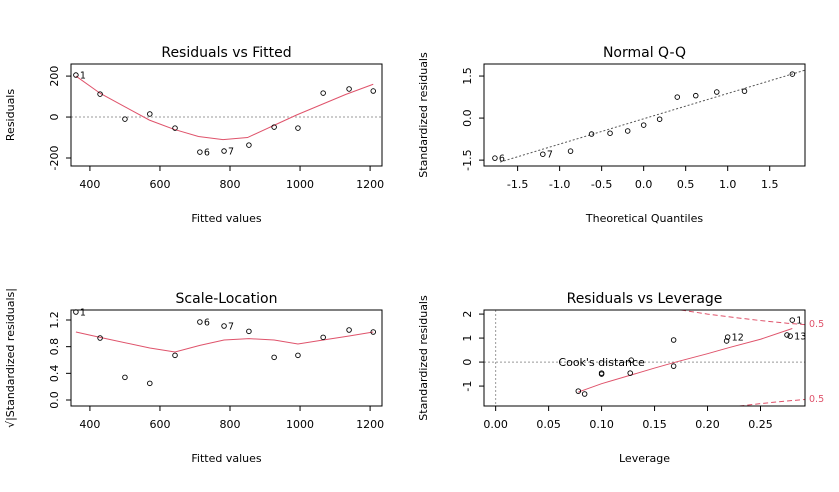  What do you see at coordinates (467, 338) in the screenshot?
I see `y-tick-label: 1` at bounding box center [467, 338].